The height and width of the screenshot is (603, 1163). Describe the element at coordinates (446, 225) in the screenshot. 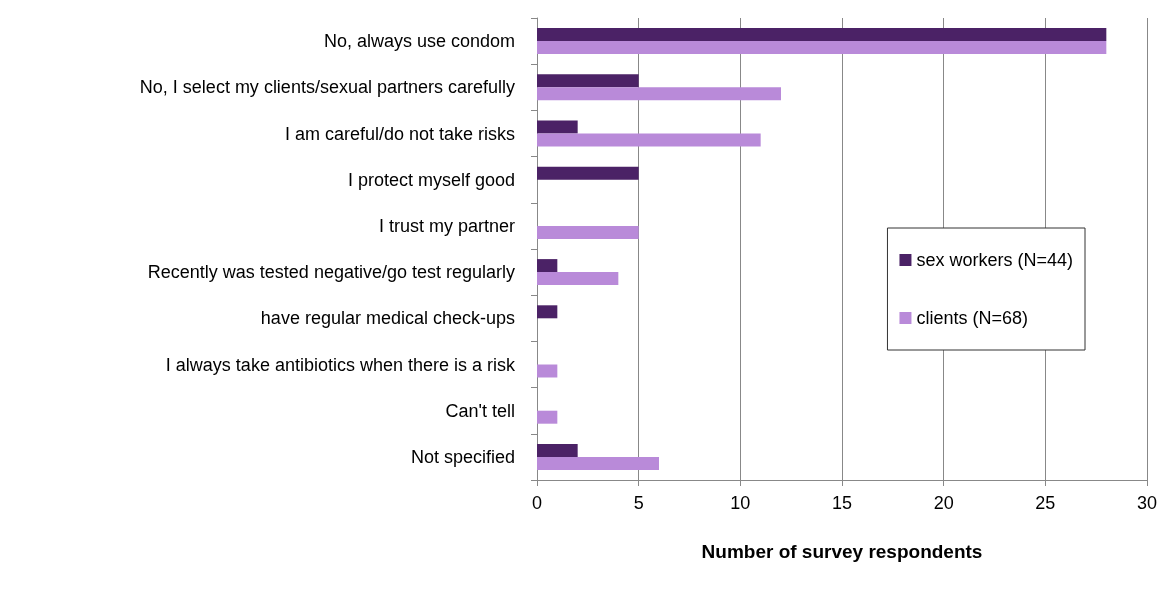

I see `y-tick-label: I trust my partner` at that location.